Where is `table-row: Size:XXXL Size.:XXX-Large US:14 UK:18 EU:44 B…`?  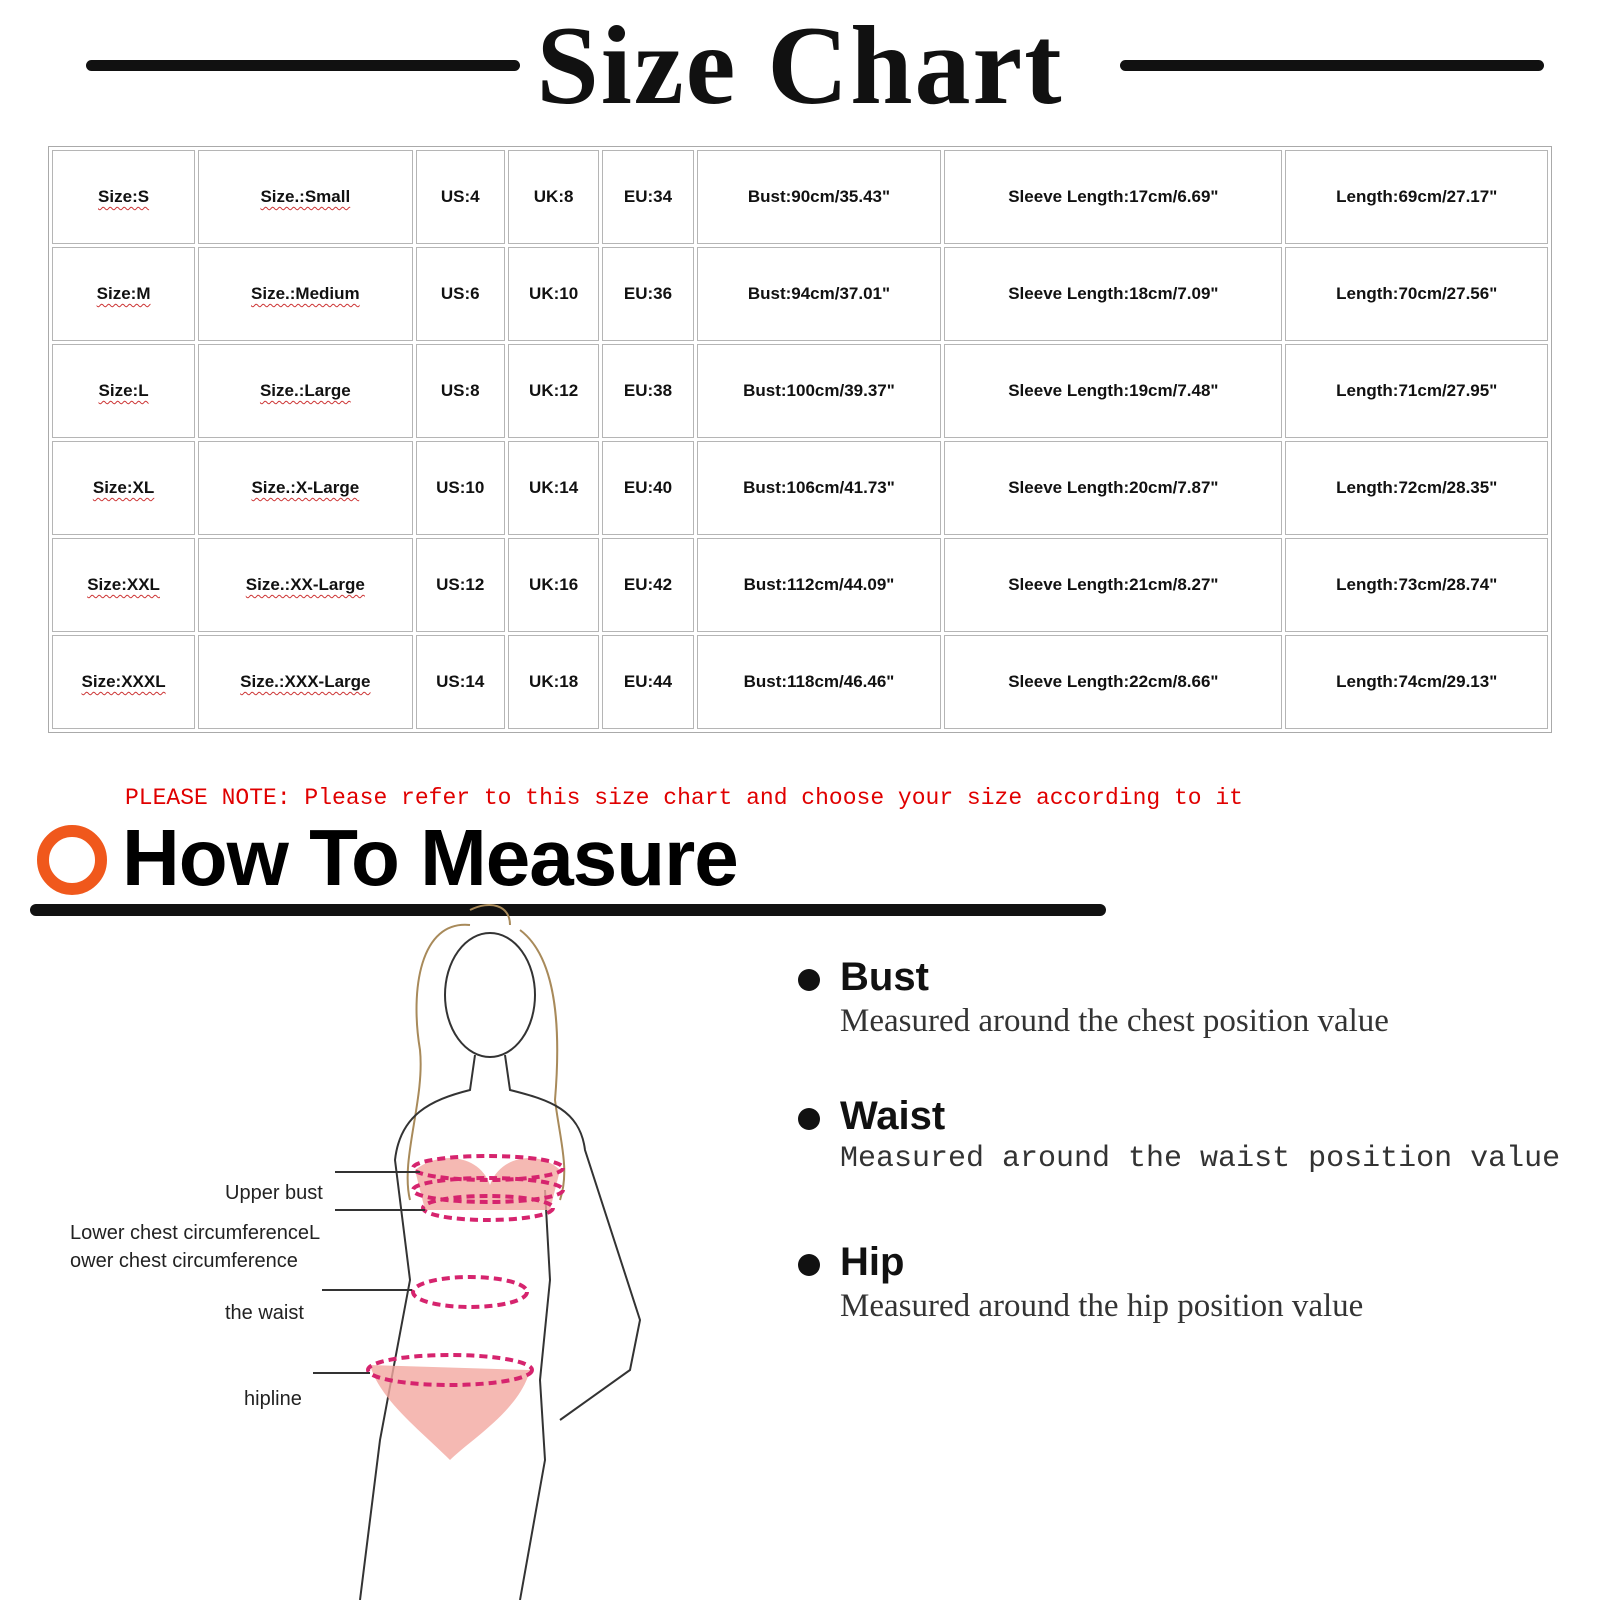 table-row: Size:XXXL Size.:XXX-Large US:14 UK:18 EU:44 B… is located at coordinates (800, 682).